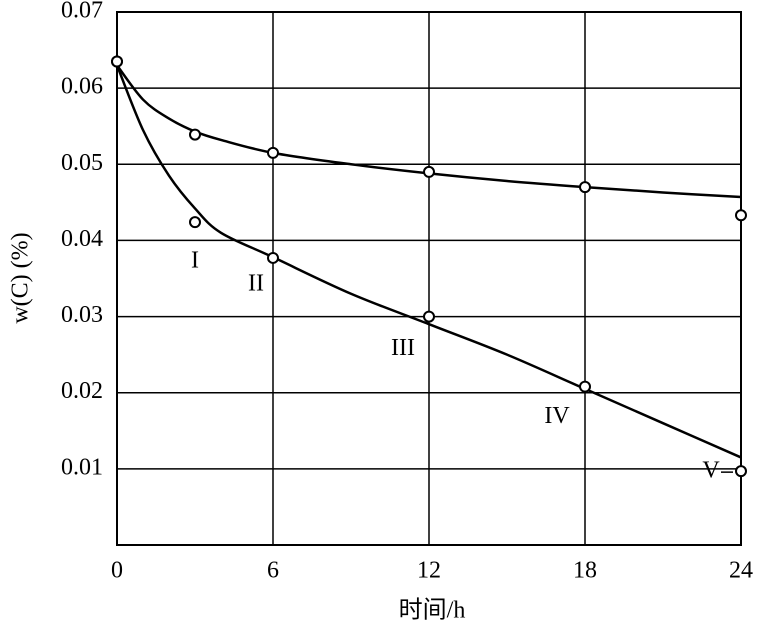 Image resolution: width=758 pixels, height=633 pixels. Describe the element at coordinates (117, 571) in the screenshot. I see `x-tick-label: 0` at that location.